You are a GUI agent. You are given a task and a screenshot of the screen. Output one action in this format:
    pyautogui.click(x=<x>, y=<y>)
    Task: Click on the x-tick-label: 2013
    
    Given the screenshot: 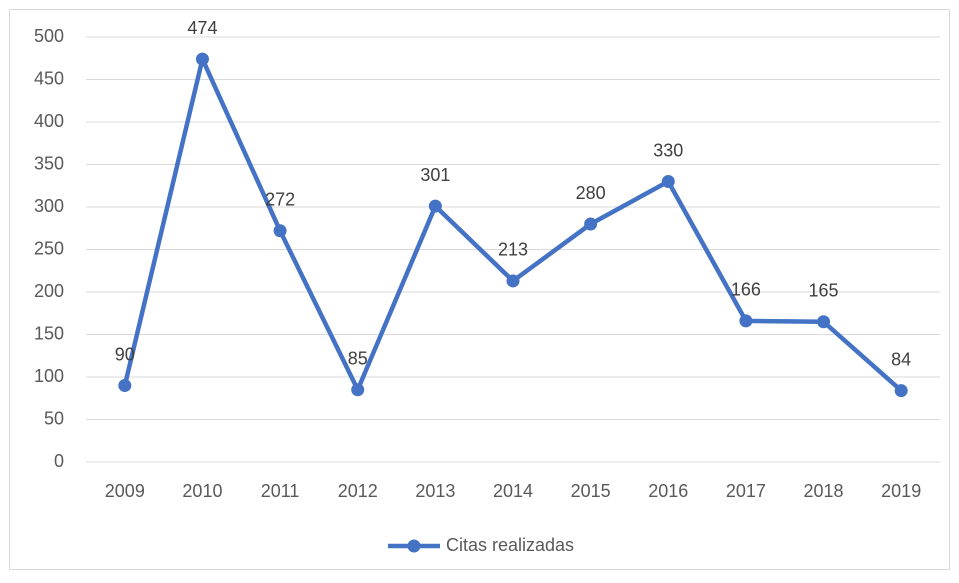 What is the action you would take?
    pyautogui.click(x=435, y=491)
    